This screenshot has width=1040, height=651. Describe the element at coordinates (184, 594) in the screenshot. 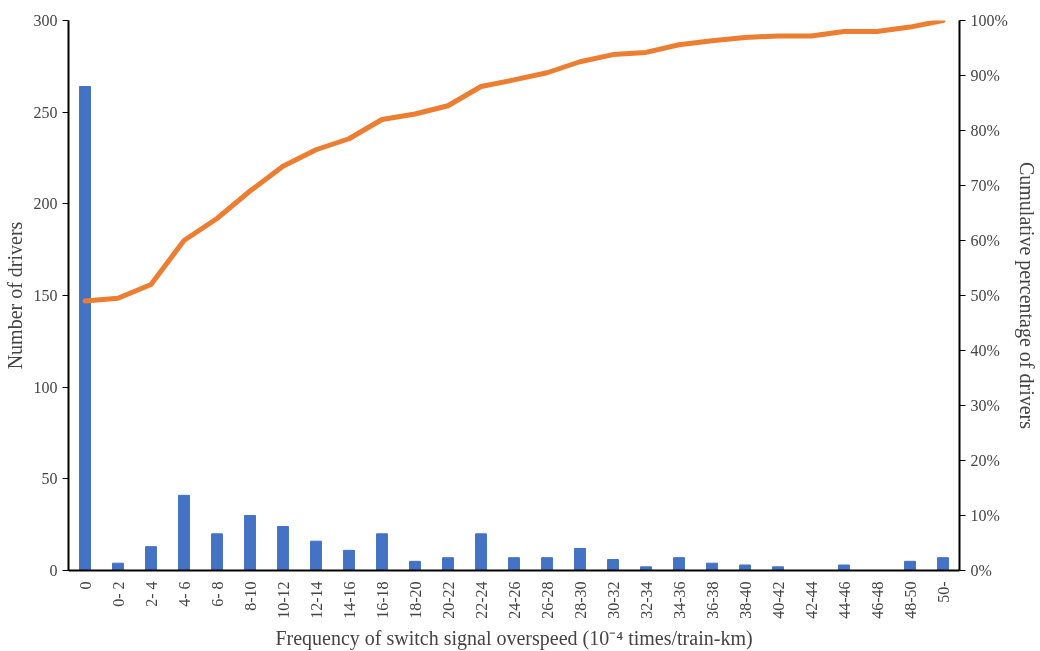

I see `x-tick-label: 4- 6` at that location.